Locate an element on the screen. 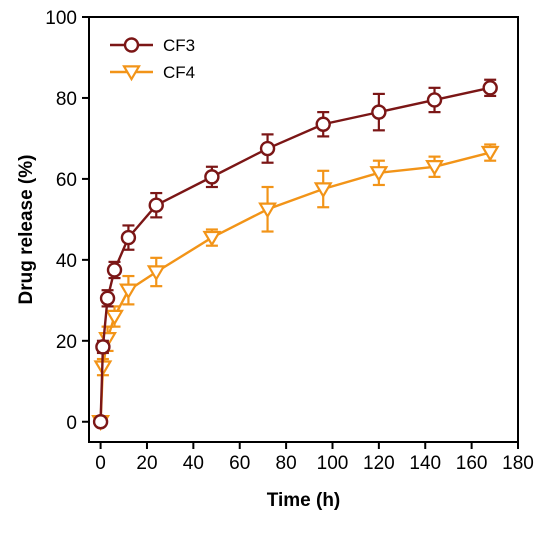  x-tick-label: 0 is located at coordinates (100, 463).